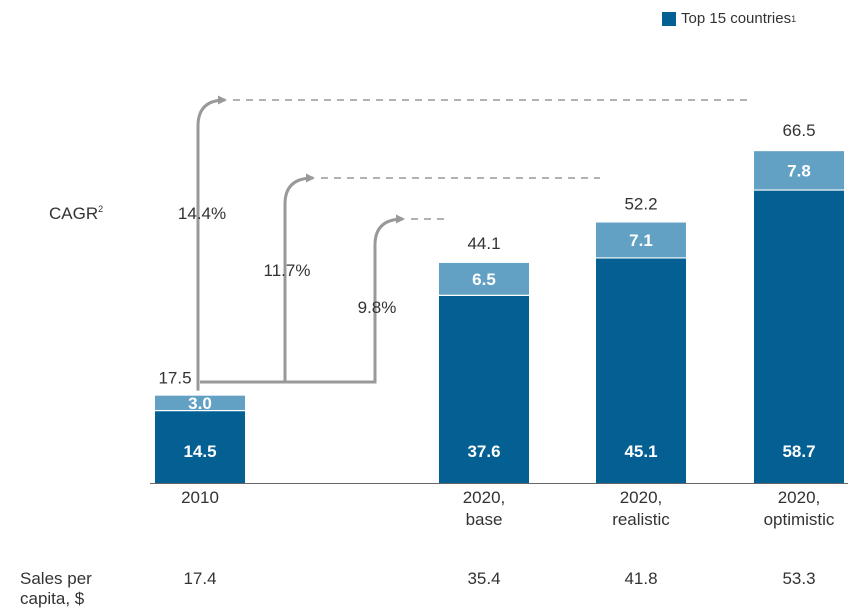  What do you see at coordinates (377, 307) in the screenshot?
I see `cagr-value-label: 9.8%` at bounding box center [377, 307].